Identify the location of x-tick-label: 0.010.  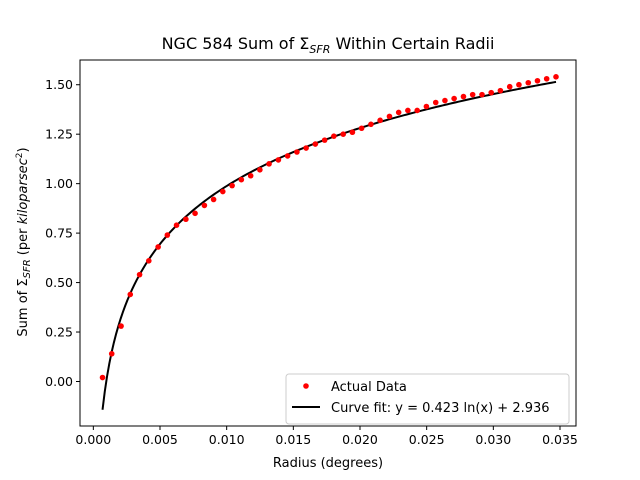
(227, 439).